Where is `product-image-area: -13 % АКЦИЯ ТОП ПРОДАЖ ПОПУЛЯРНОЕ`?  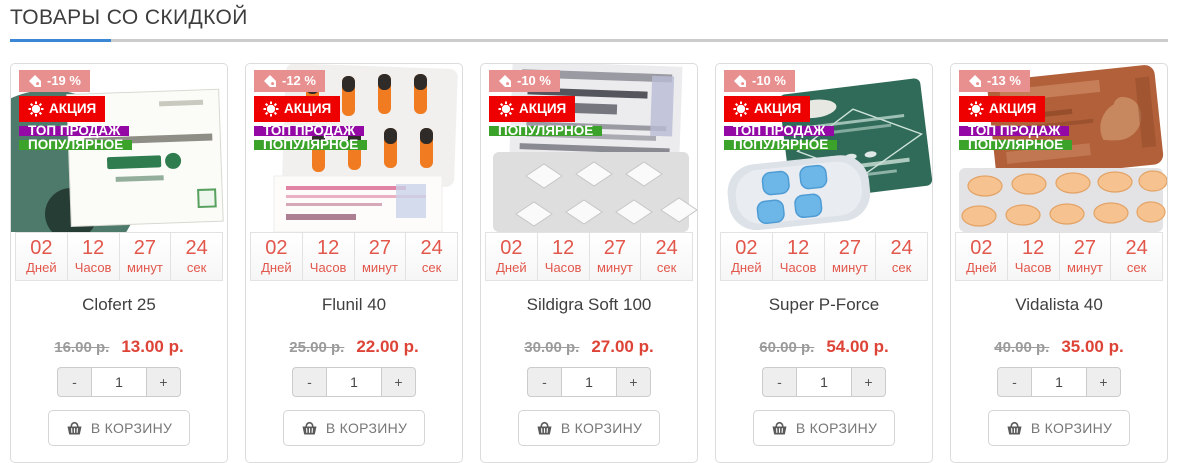 product-image-area: -13 % АКЦИЯ ТОП ПРОДАЖ ПОПУЛЯРНОЕ is located at coordinates (1059, 148).